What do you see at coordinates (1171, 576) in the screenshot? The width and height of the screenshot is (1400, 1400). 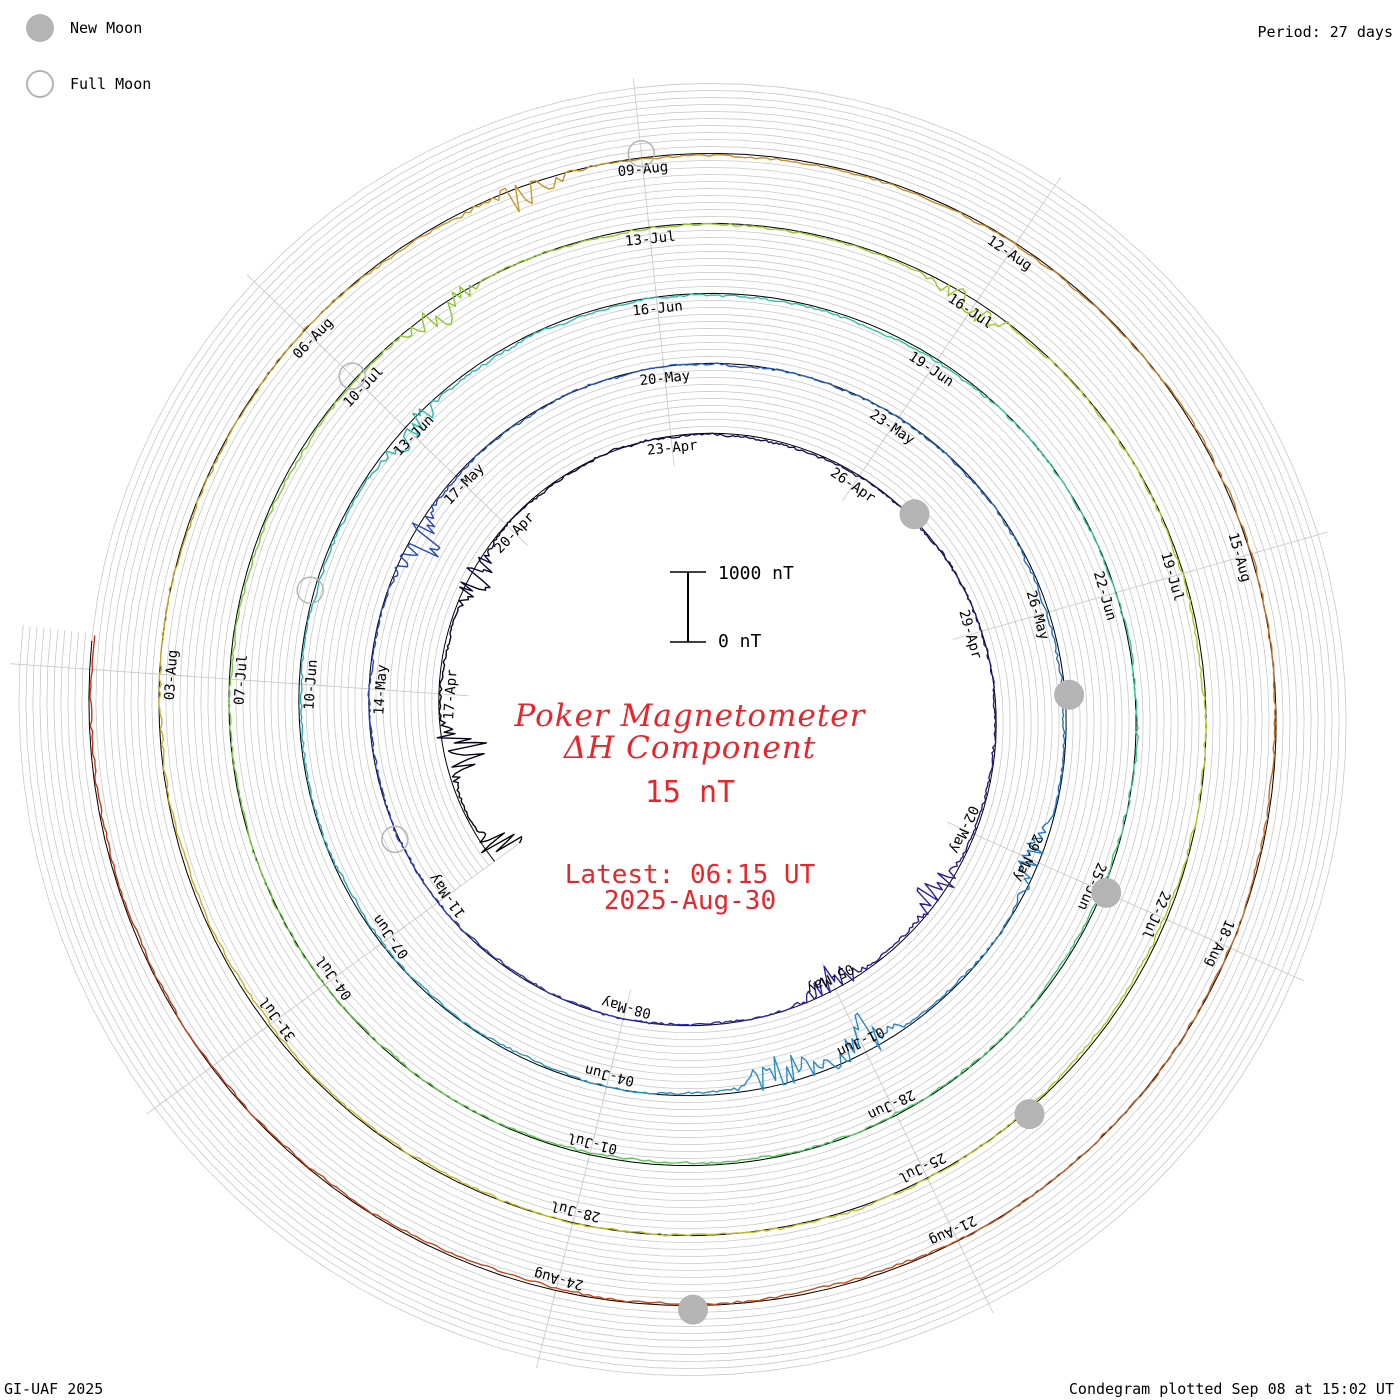 I see `date-tick-label: 19-Jul` at bounding box center [1171, 576].